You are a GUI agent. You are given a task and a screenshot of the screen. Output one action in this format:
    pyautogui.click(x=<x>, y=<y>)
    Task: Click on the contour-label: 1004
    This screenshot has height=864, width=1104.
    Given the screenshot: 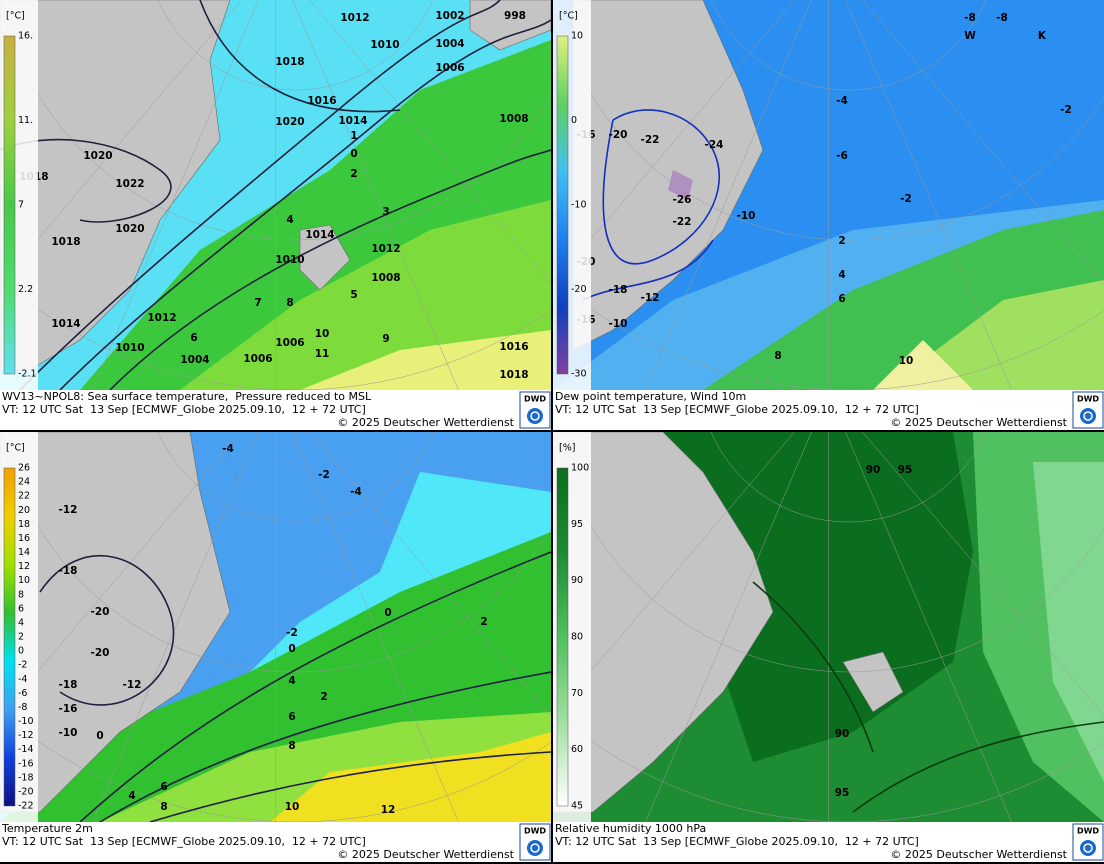 What is the action you would take?
    pyautogui.click(x=449, y=44)
    